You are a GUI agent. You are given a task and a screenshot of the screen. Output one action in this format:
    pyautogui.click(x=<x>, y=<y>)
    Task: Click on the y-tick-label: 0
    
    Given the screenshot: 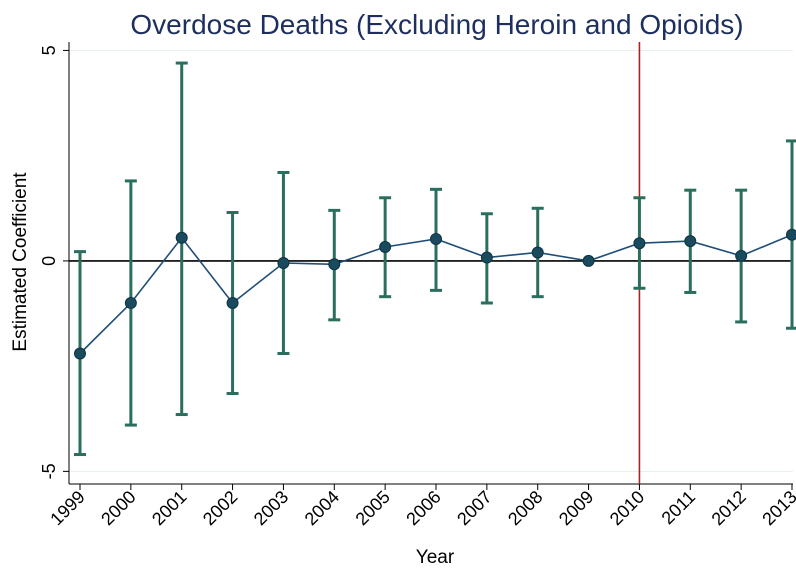 What is the action you would take?
    pyautogui.click(x=49, y=261)
    